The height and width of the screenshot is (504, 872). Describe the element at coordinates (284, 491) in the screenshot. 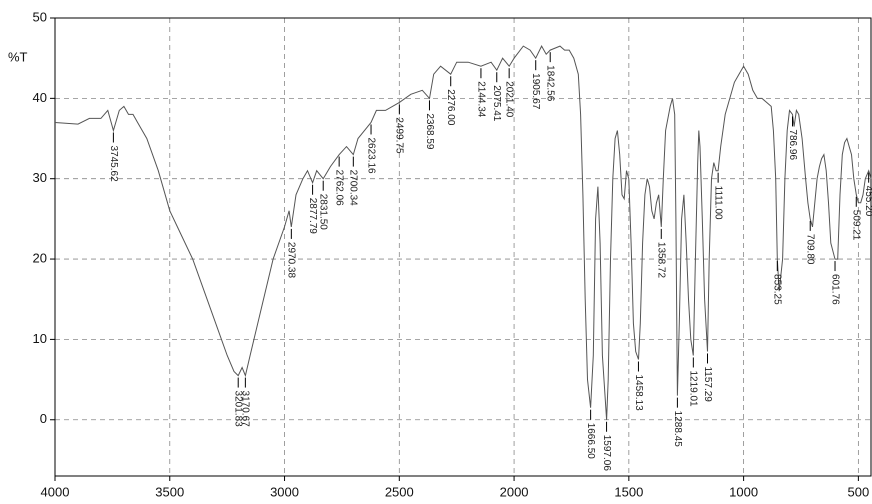

I see `x-tick-label: 3000` at that location.